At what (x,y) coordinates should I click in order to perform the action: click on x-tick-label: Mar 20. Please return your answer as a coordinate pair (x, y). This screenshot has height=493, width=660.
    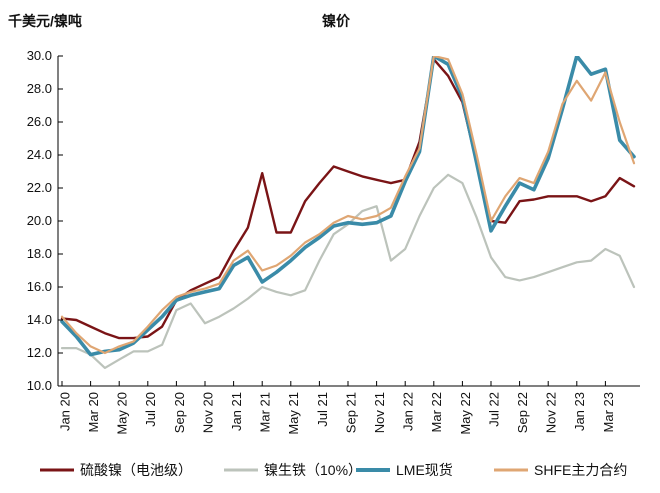
    Looking at the image, I should click on (93, 412).